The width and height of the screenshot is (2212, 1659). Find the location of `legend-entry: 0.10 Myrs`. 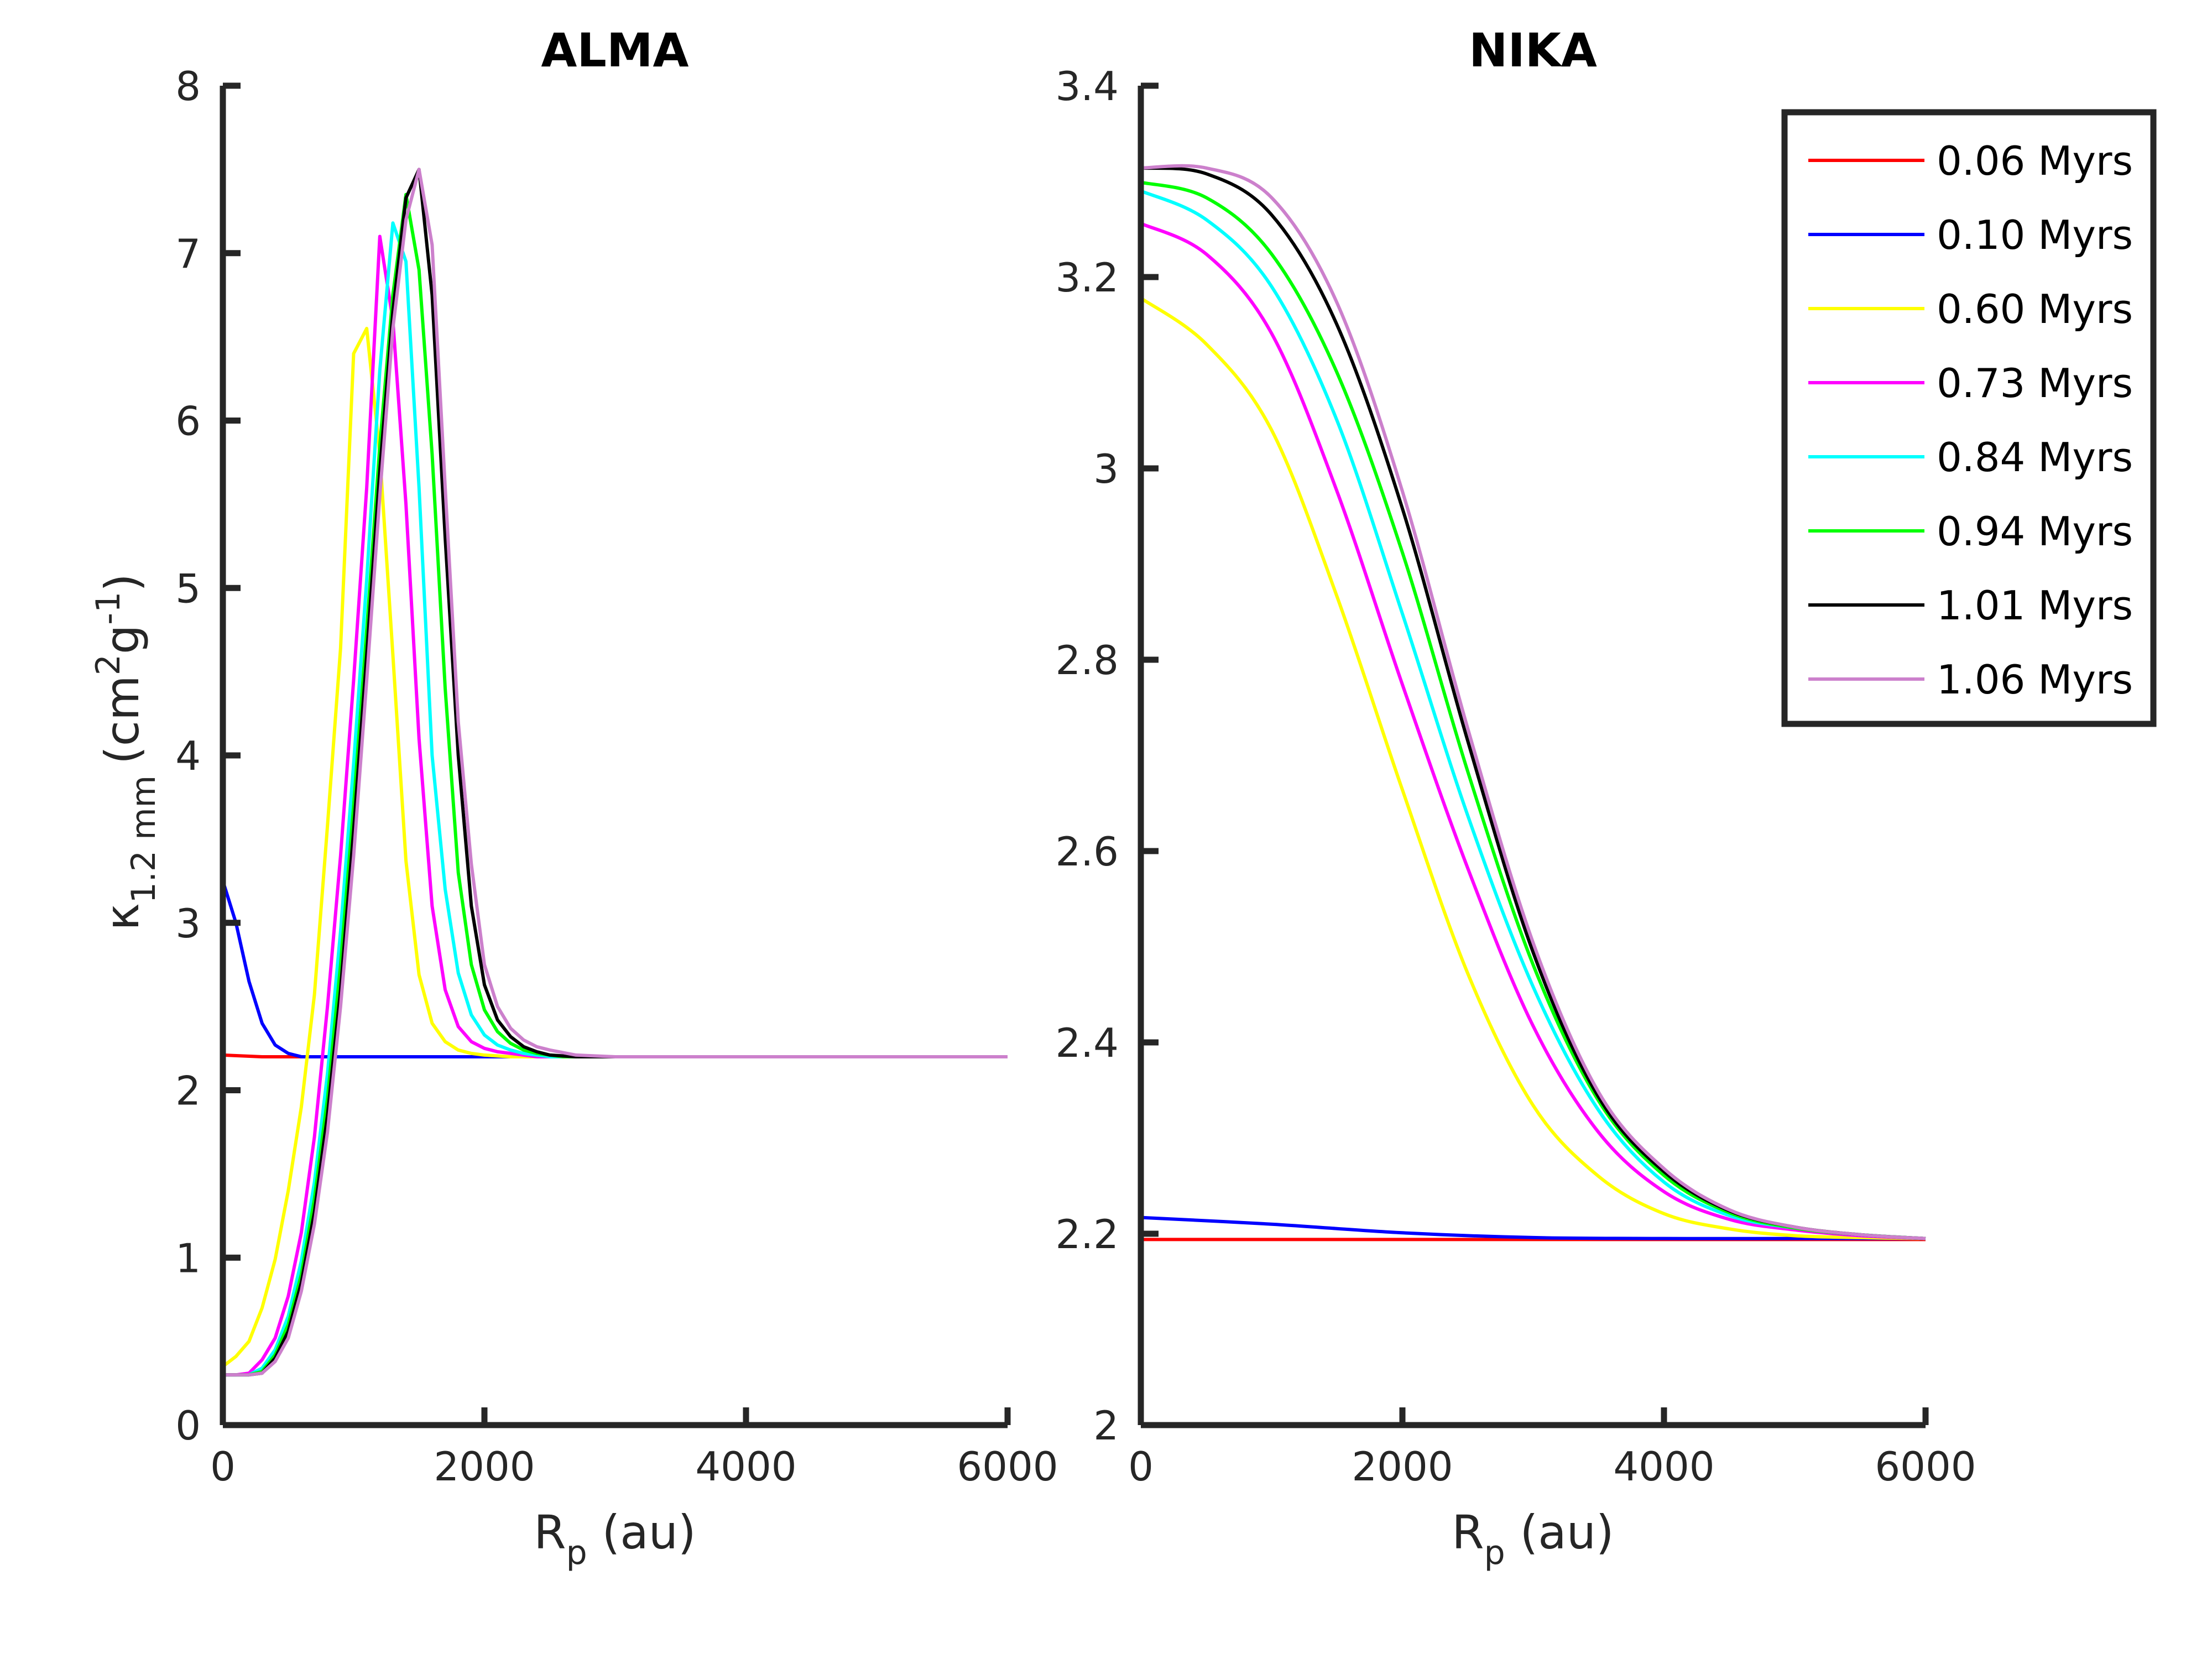

legend-entry: 0.10 Myrs is located at coordinates (2035, 235).